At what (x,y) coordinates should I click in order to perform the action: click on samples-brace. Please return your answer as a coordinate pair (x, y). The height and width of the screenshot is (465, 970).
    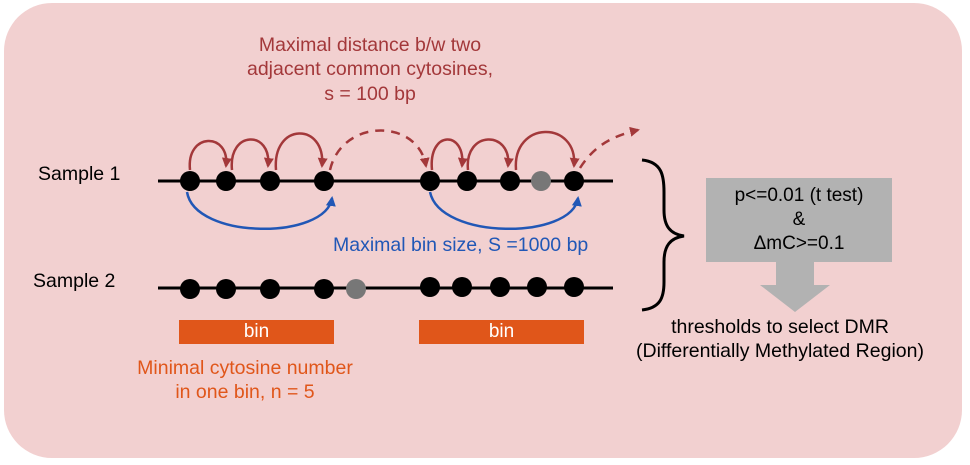
    Looking at the image, I should click on (663, 235).